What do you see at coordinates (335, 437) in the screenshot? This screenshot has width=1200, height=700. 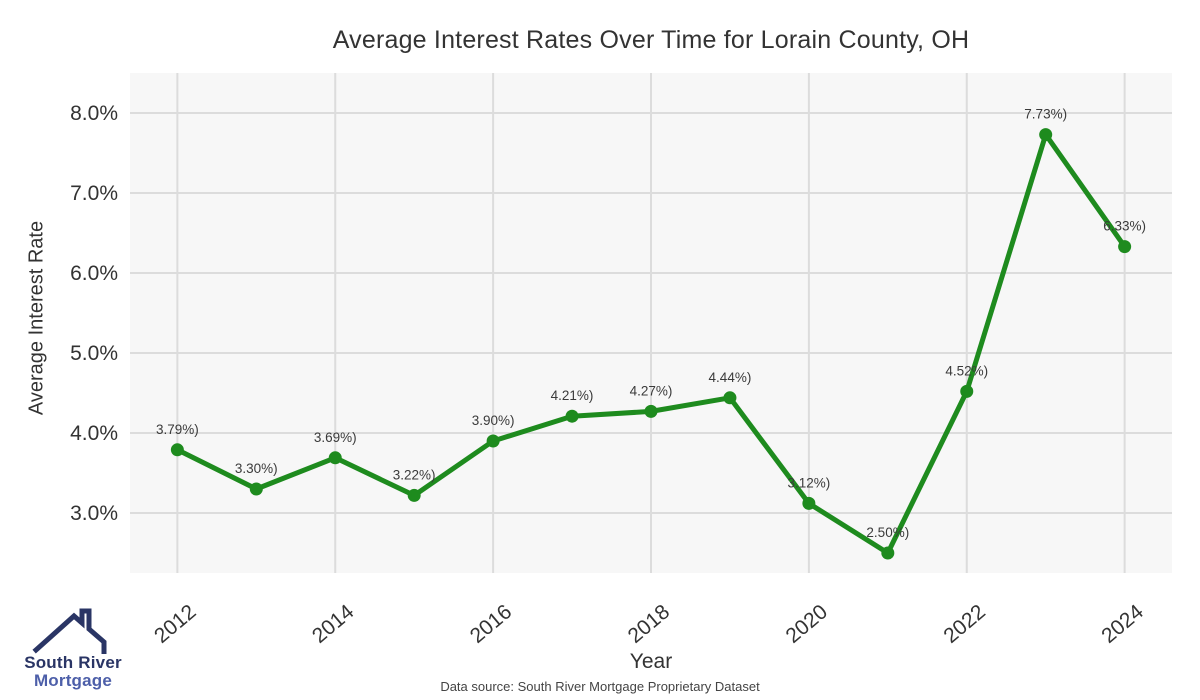 I see `data-point-label: 3.69%)` at bounding box center [335, 437].